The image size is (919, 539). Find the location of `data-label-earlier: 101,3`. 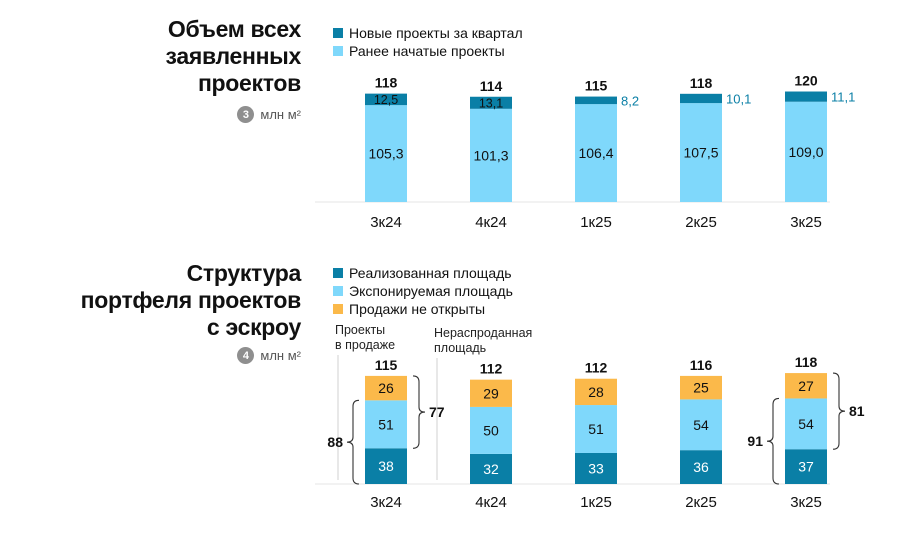

data-label-earlier: 101,3 is located at coordinates (490, 155).